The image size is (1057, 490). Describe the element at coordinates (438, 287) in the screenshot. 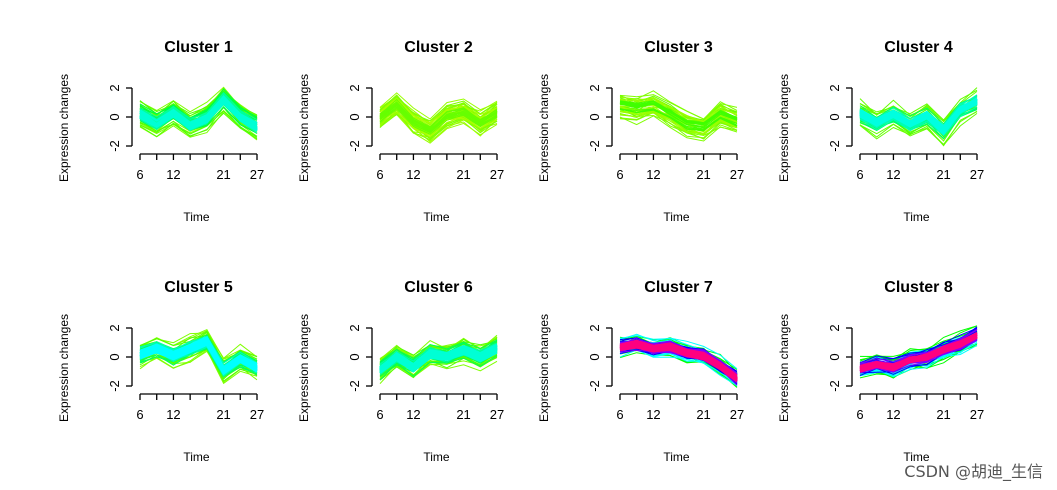

I see `panel-title: Cluster 6` at that location.